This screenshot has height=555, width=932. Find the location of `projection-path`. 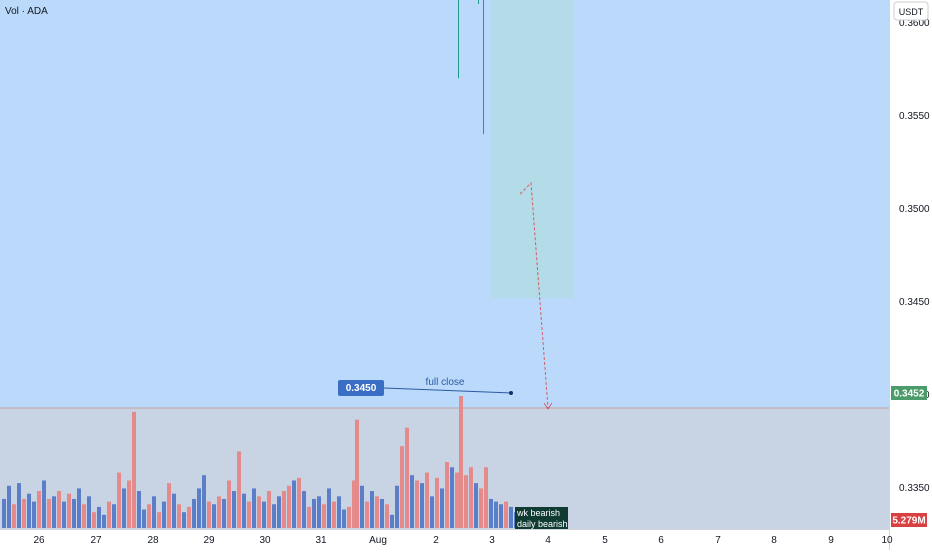

projection-path is located at coordinates (534, 295).